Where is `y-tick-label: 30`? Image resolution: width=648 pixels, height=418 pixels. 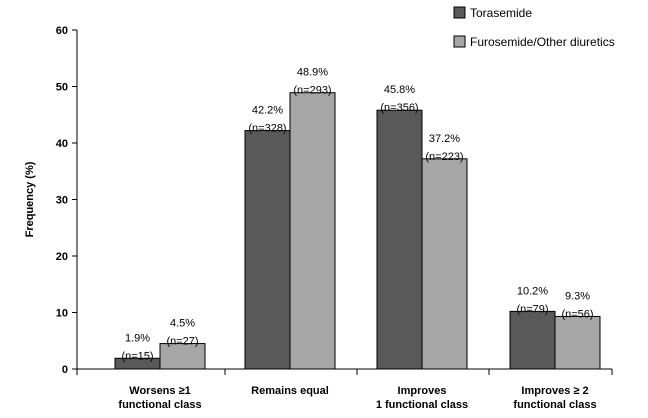 y-tick-label: 30 is located at coordinates (62, 201).